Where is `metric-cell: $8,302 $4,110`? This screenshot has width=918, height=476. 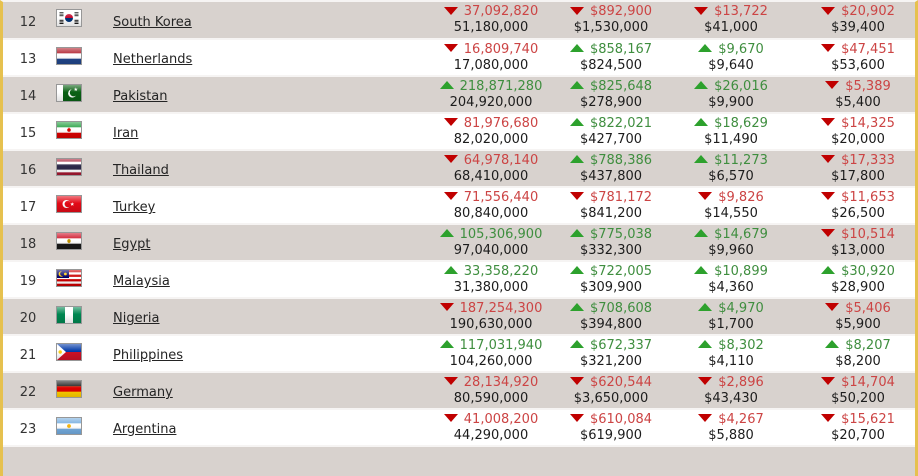
metric-cell: $8,302 $4,110 is located at coordinates (731, 354).